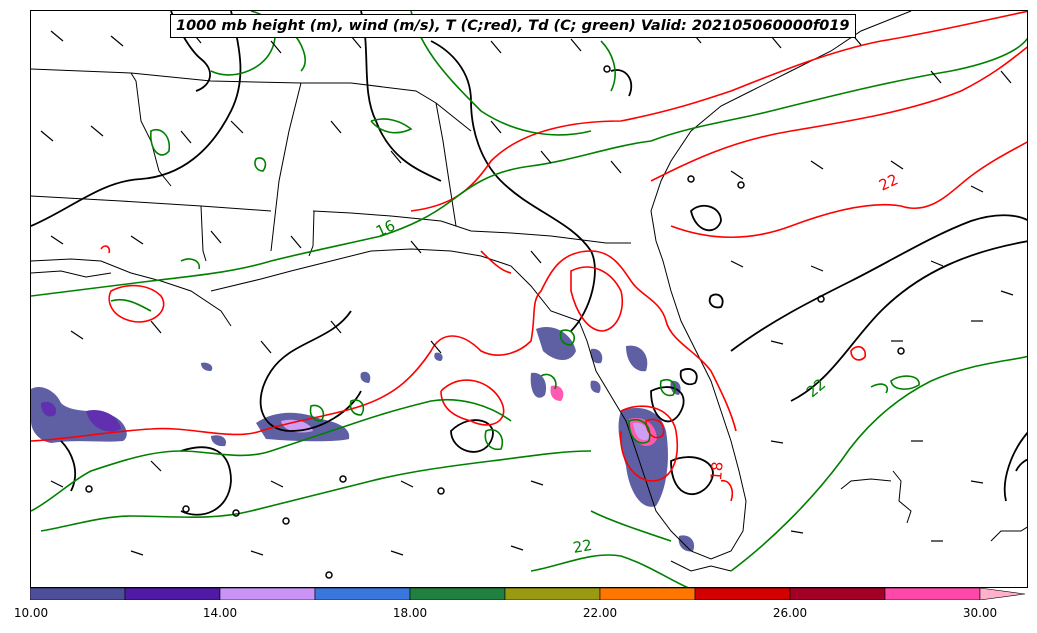 Image resolution: width=1037 pixels, height=633 pixels. I want to click on td-22-south-label: 22, so click(583, 546).